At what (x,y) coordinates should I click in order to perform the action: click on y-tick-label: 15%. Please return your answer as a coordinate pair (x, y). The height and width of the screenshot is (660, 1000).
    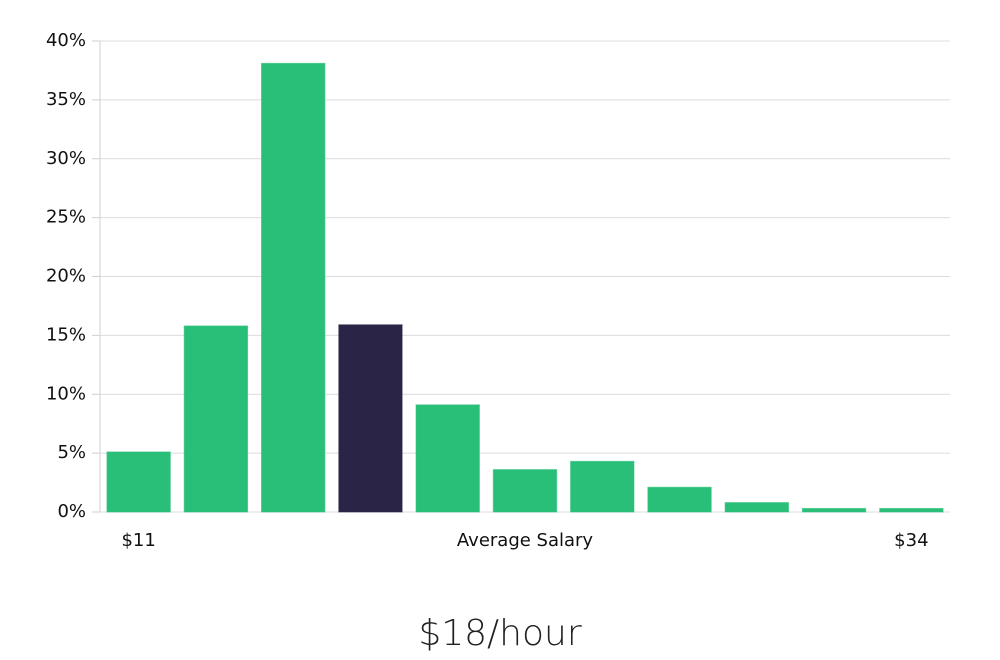
    Looking at the image, I should click on (66, 334).